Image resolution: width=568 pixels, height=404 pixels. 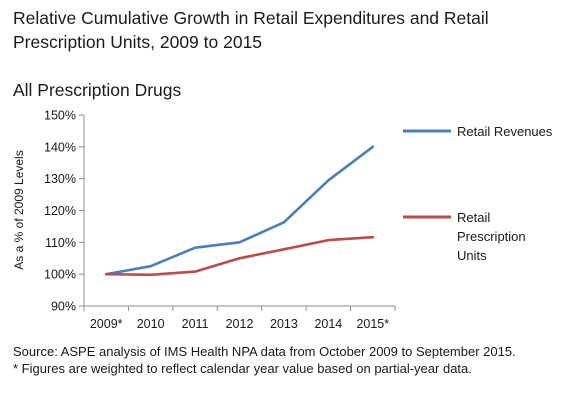 What do you see at coordinates (60, 147) in the screenshot?
I see `y-tick-label: 140%` at bounding box center [60, 147].